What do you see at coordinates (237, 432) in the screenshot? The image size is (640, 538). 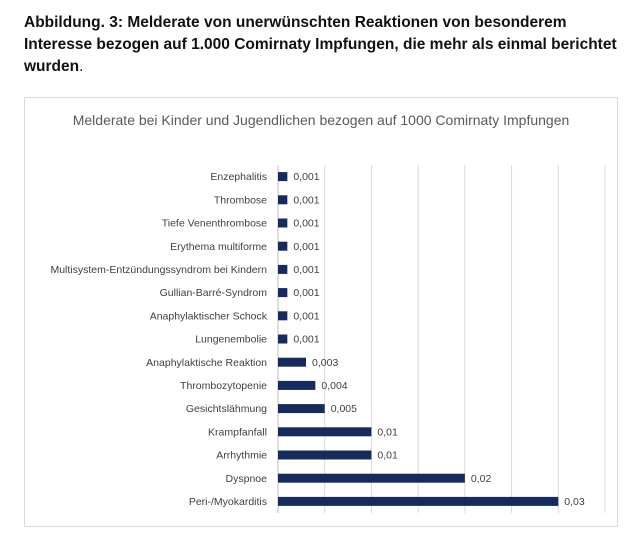 I see `category-label: Krampfanfall` at bounding box center [237, 432].